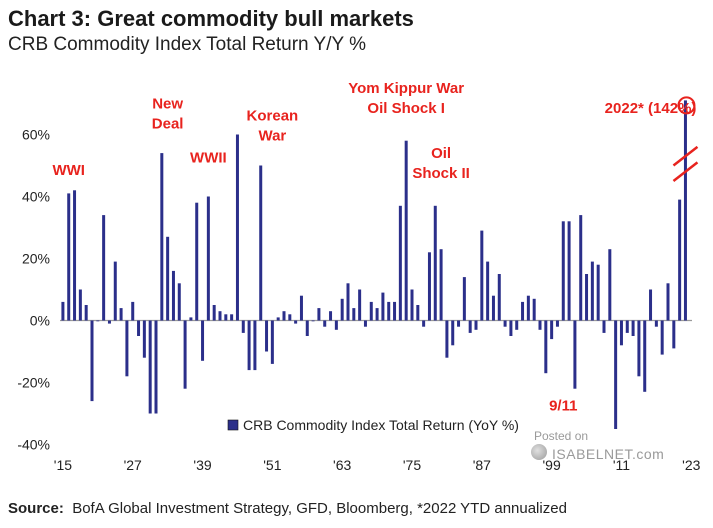 The width and height of the screenshot is (713, 528). Describe the element at coordinates (608, 454) in the screenshot. I see `watermark-site: ISABELNET.com` at that location.